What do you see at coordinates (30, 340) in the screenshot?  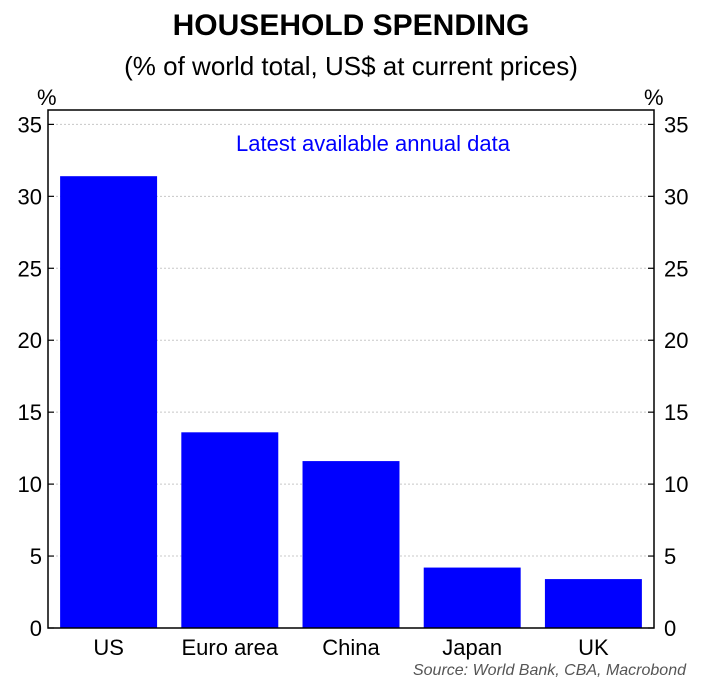 I see `left-y-tick-label: 20` at bounding box center [30, 340].